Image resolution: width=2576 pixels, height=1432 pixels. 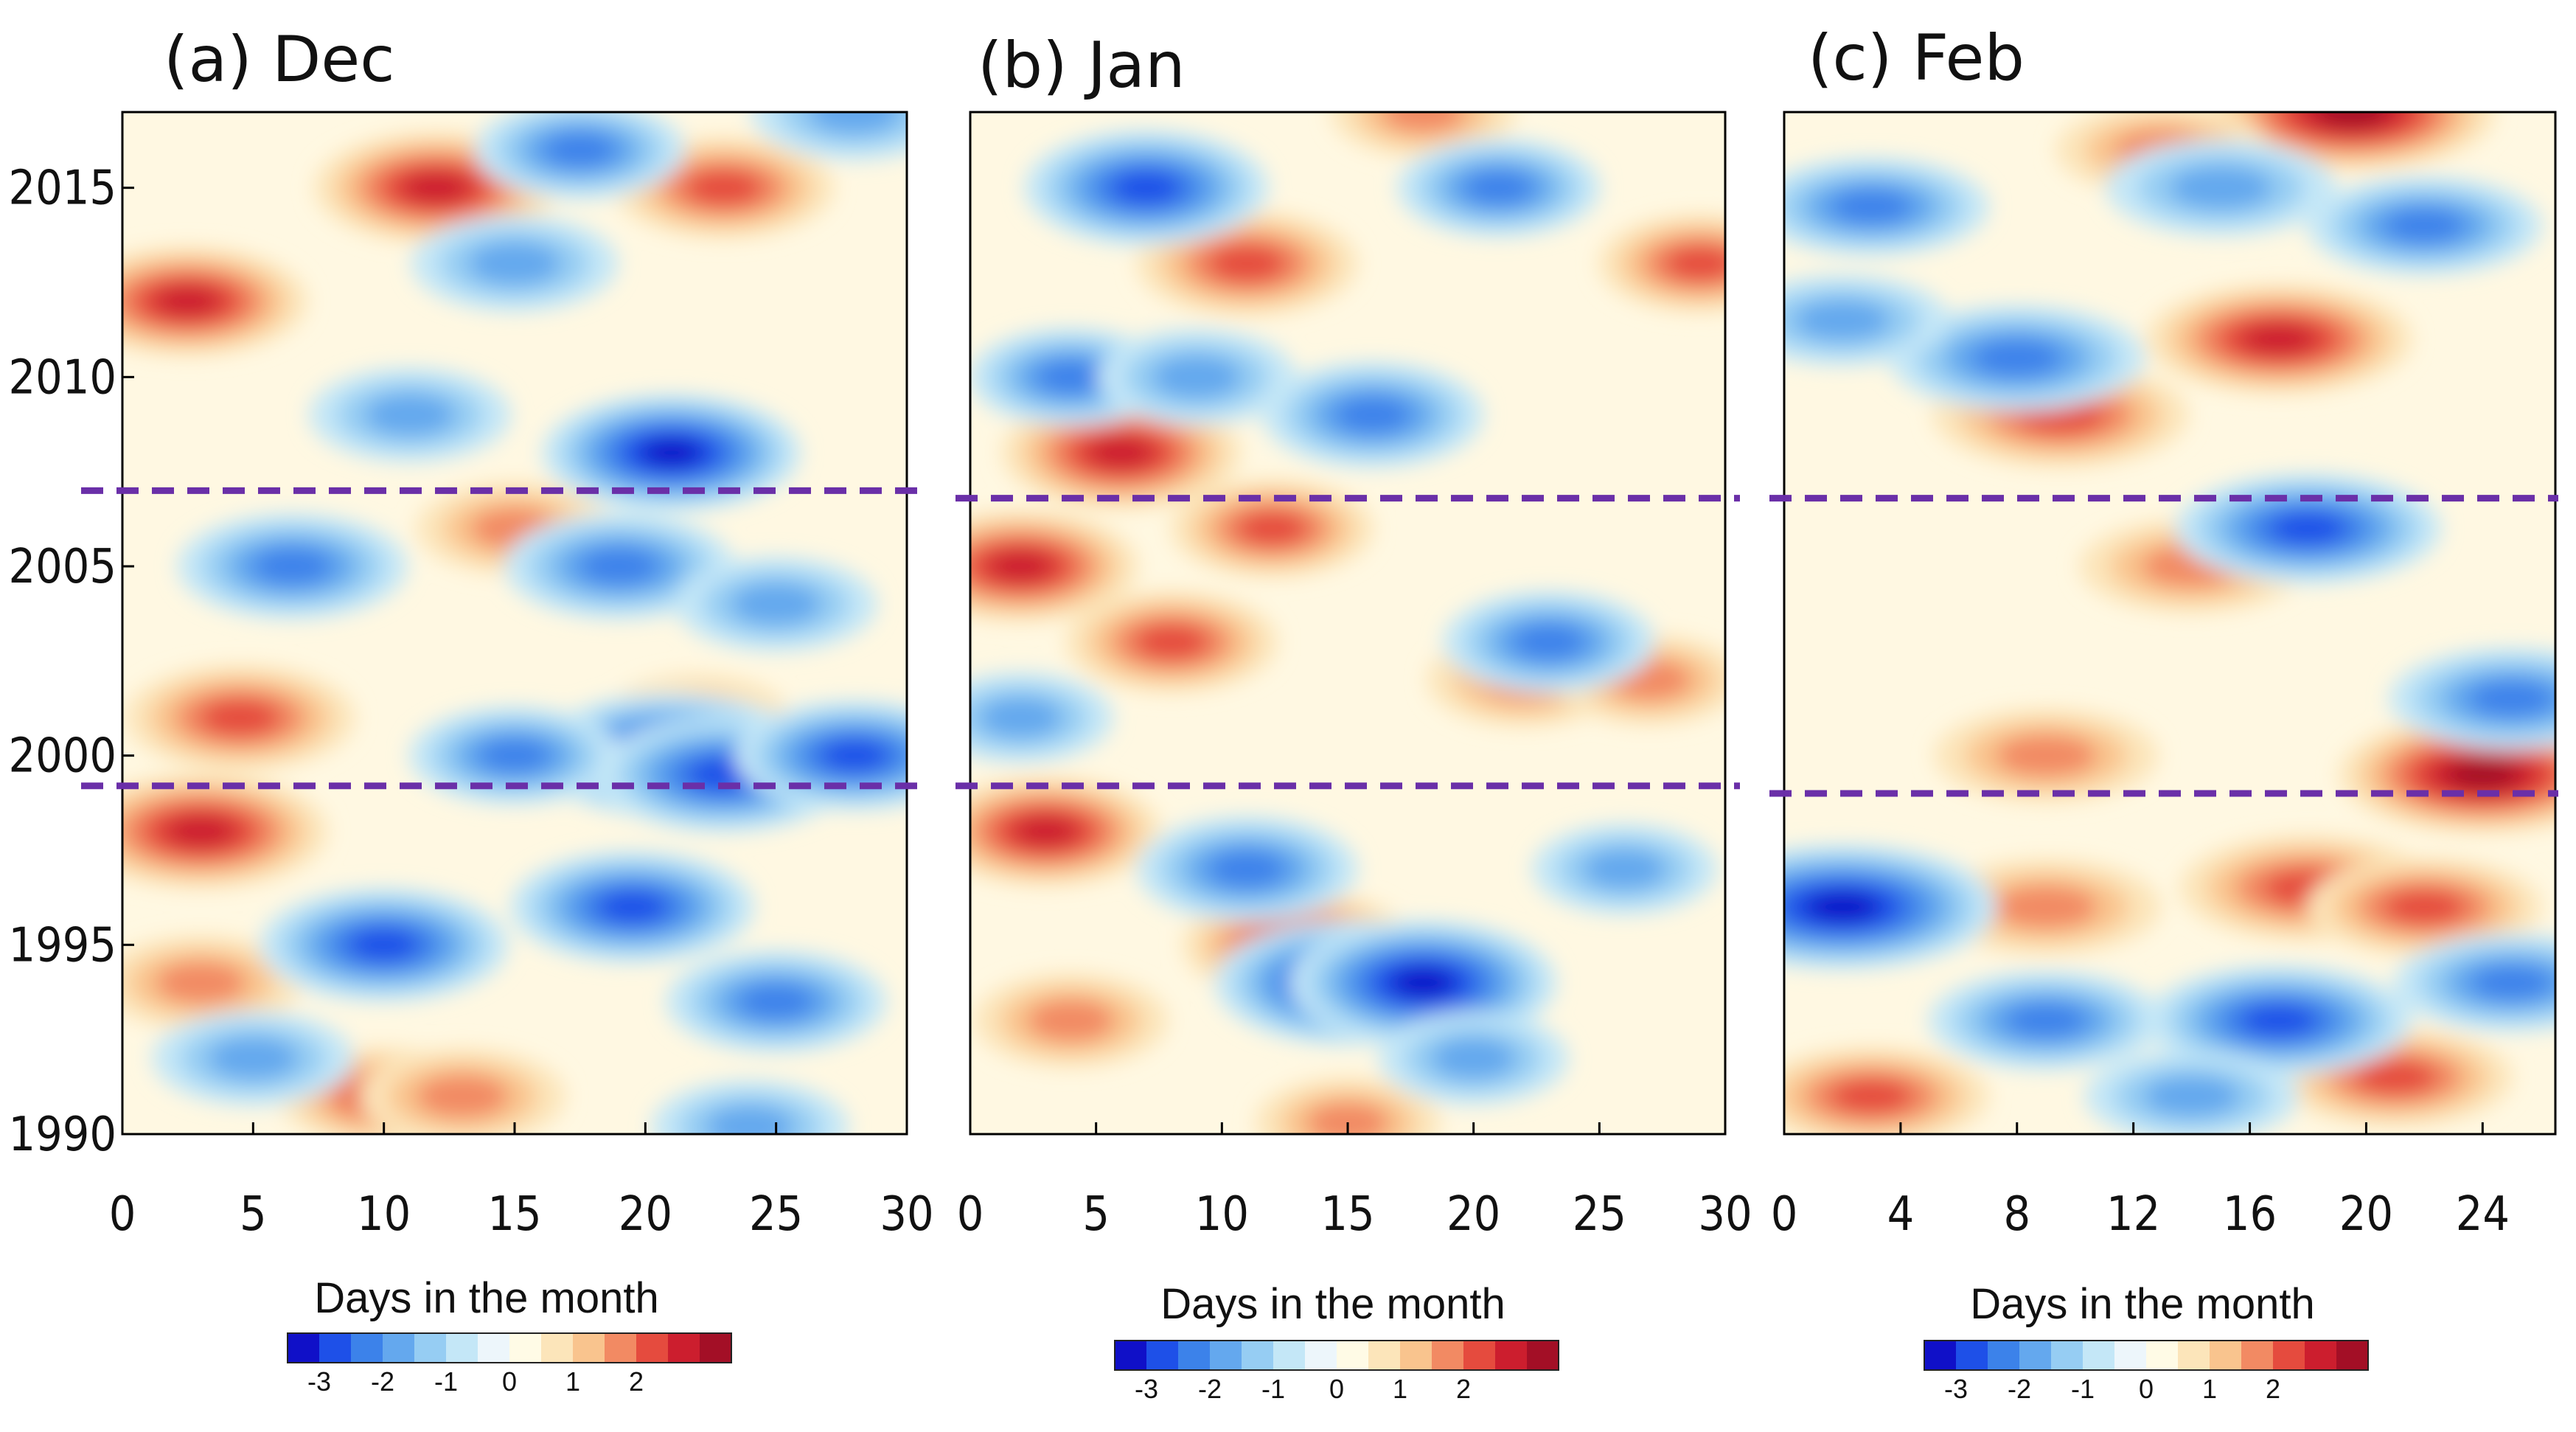 What do you see at coordinates (1333, 1304) in the screenshot?
I see `panel-b-xlabel: Days in the month` at bounding box center [1333, 1304].